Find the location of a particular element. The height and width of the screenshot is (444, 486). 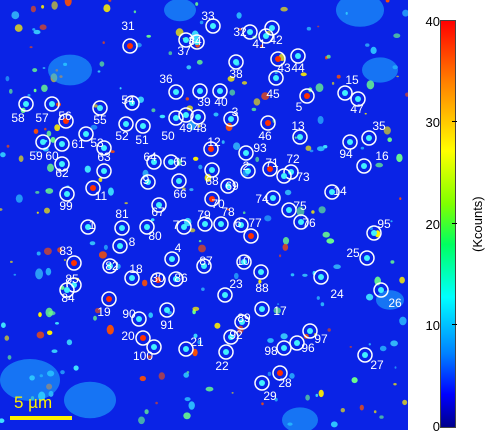

emitter-label: 8 is located at coordinates (132, 242).